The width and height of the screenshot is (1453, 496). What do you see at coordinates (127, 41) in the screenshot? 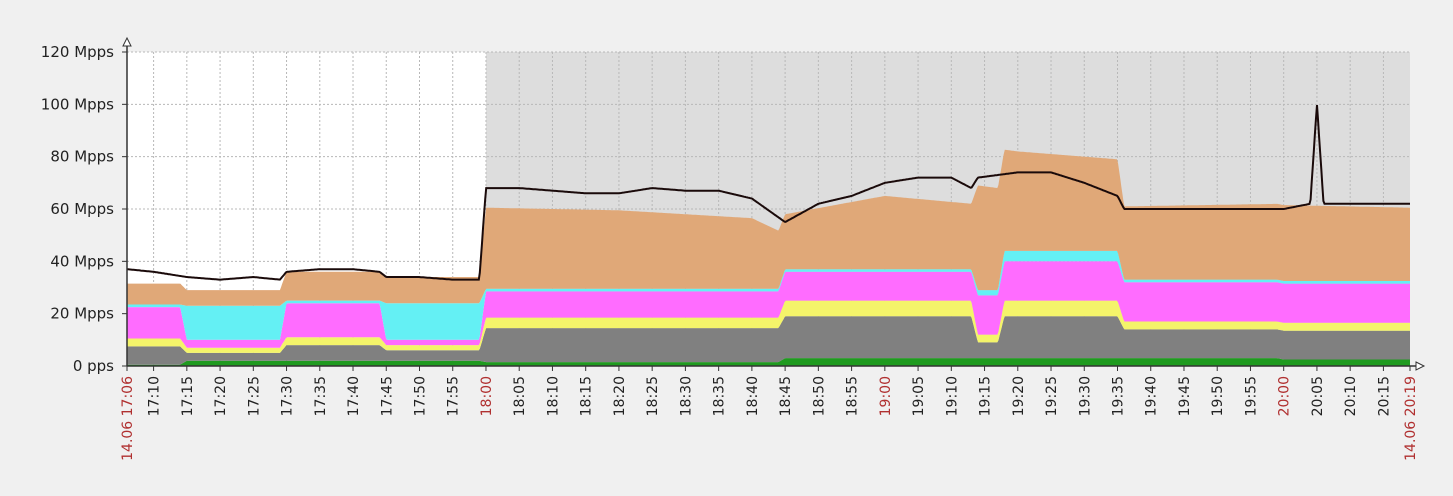
I see `y-axis-arrow` at bounding box center [127, 41].